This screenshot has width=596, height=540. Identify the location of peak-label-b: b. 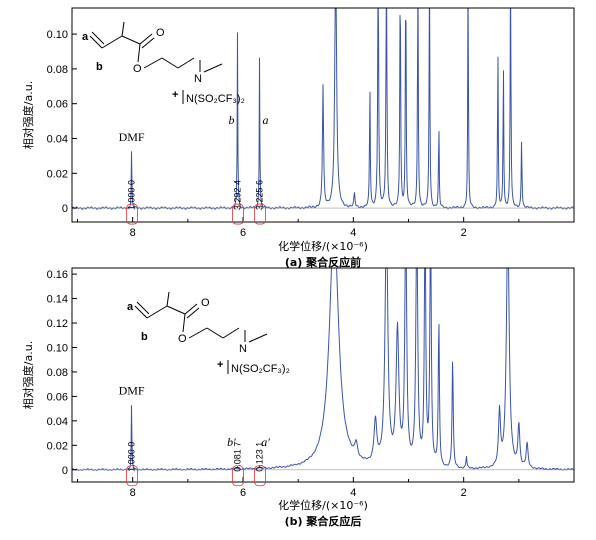
(231, 120).